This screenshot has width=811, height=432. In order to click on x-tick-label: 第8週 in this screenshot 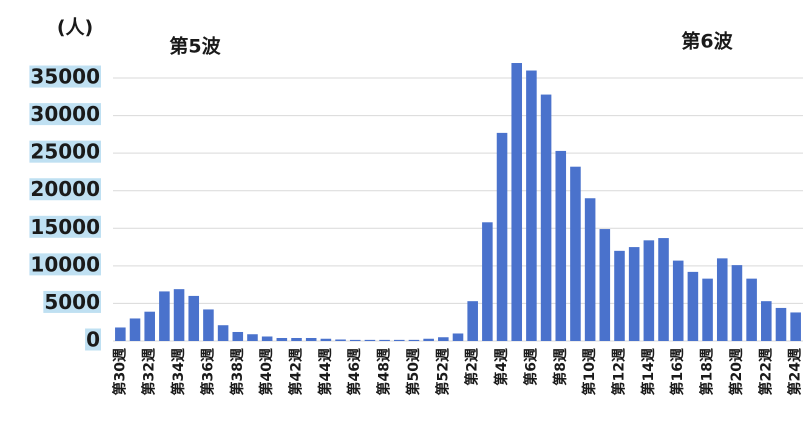, I will do `click(560, 367)`.